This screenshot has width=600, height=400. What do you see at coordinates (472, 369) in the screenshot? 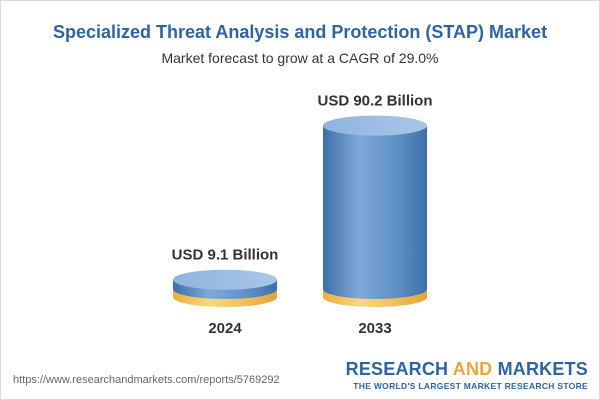
I see `brand-name-and: AND` at bounding box center [472, 369].